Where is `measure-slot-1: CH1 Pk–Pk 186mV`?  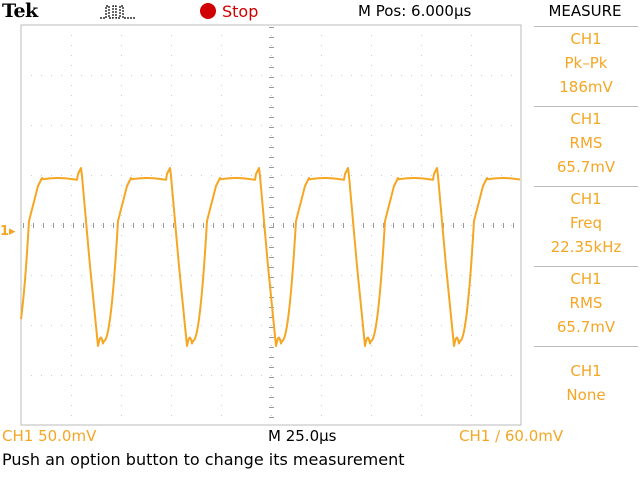 measure-slot-1: CH1 Pk–Pk 186mV is located at coordinates (586, 63).